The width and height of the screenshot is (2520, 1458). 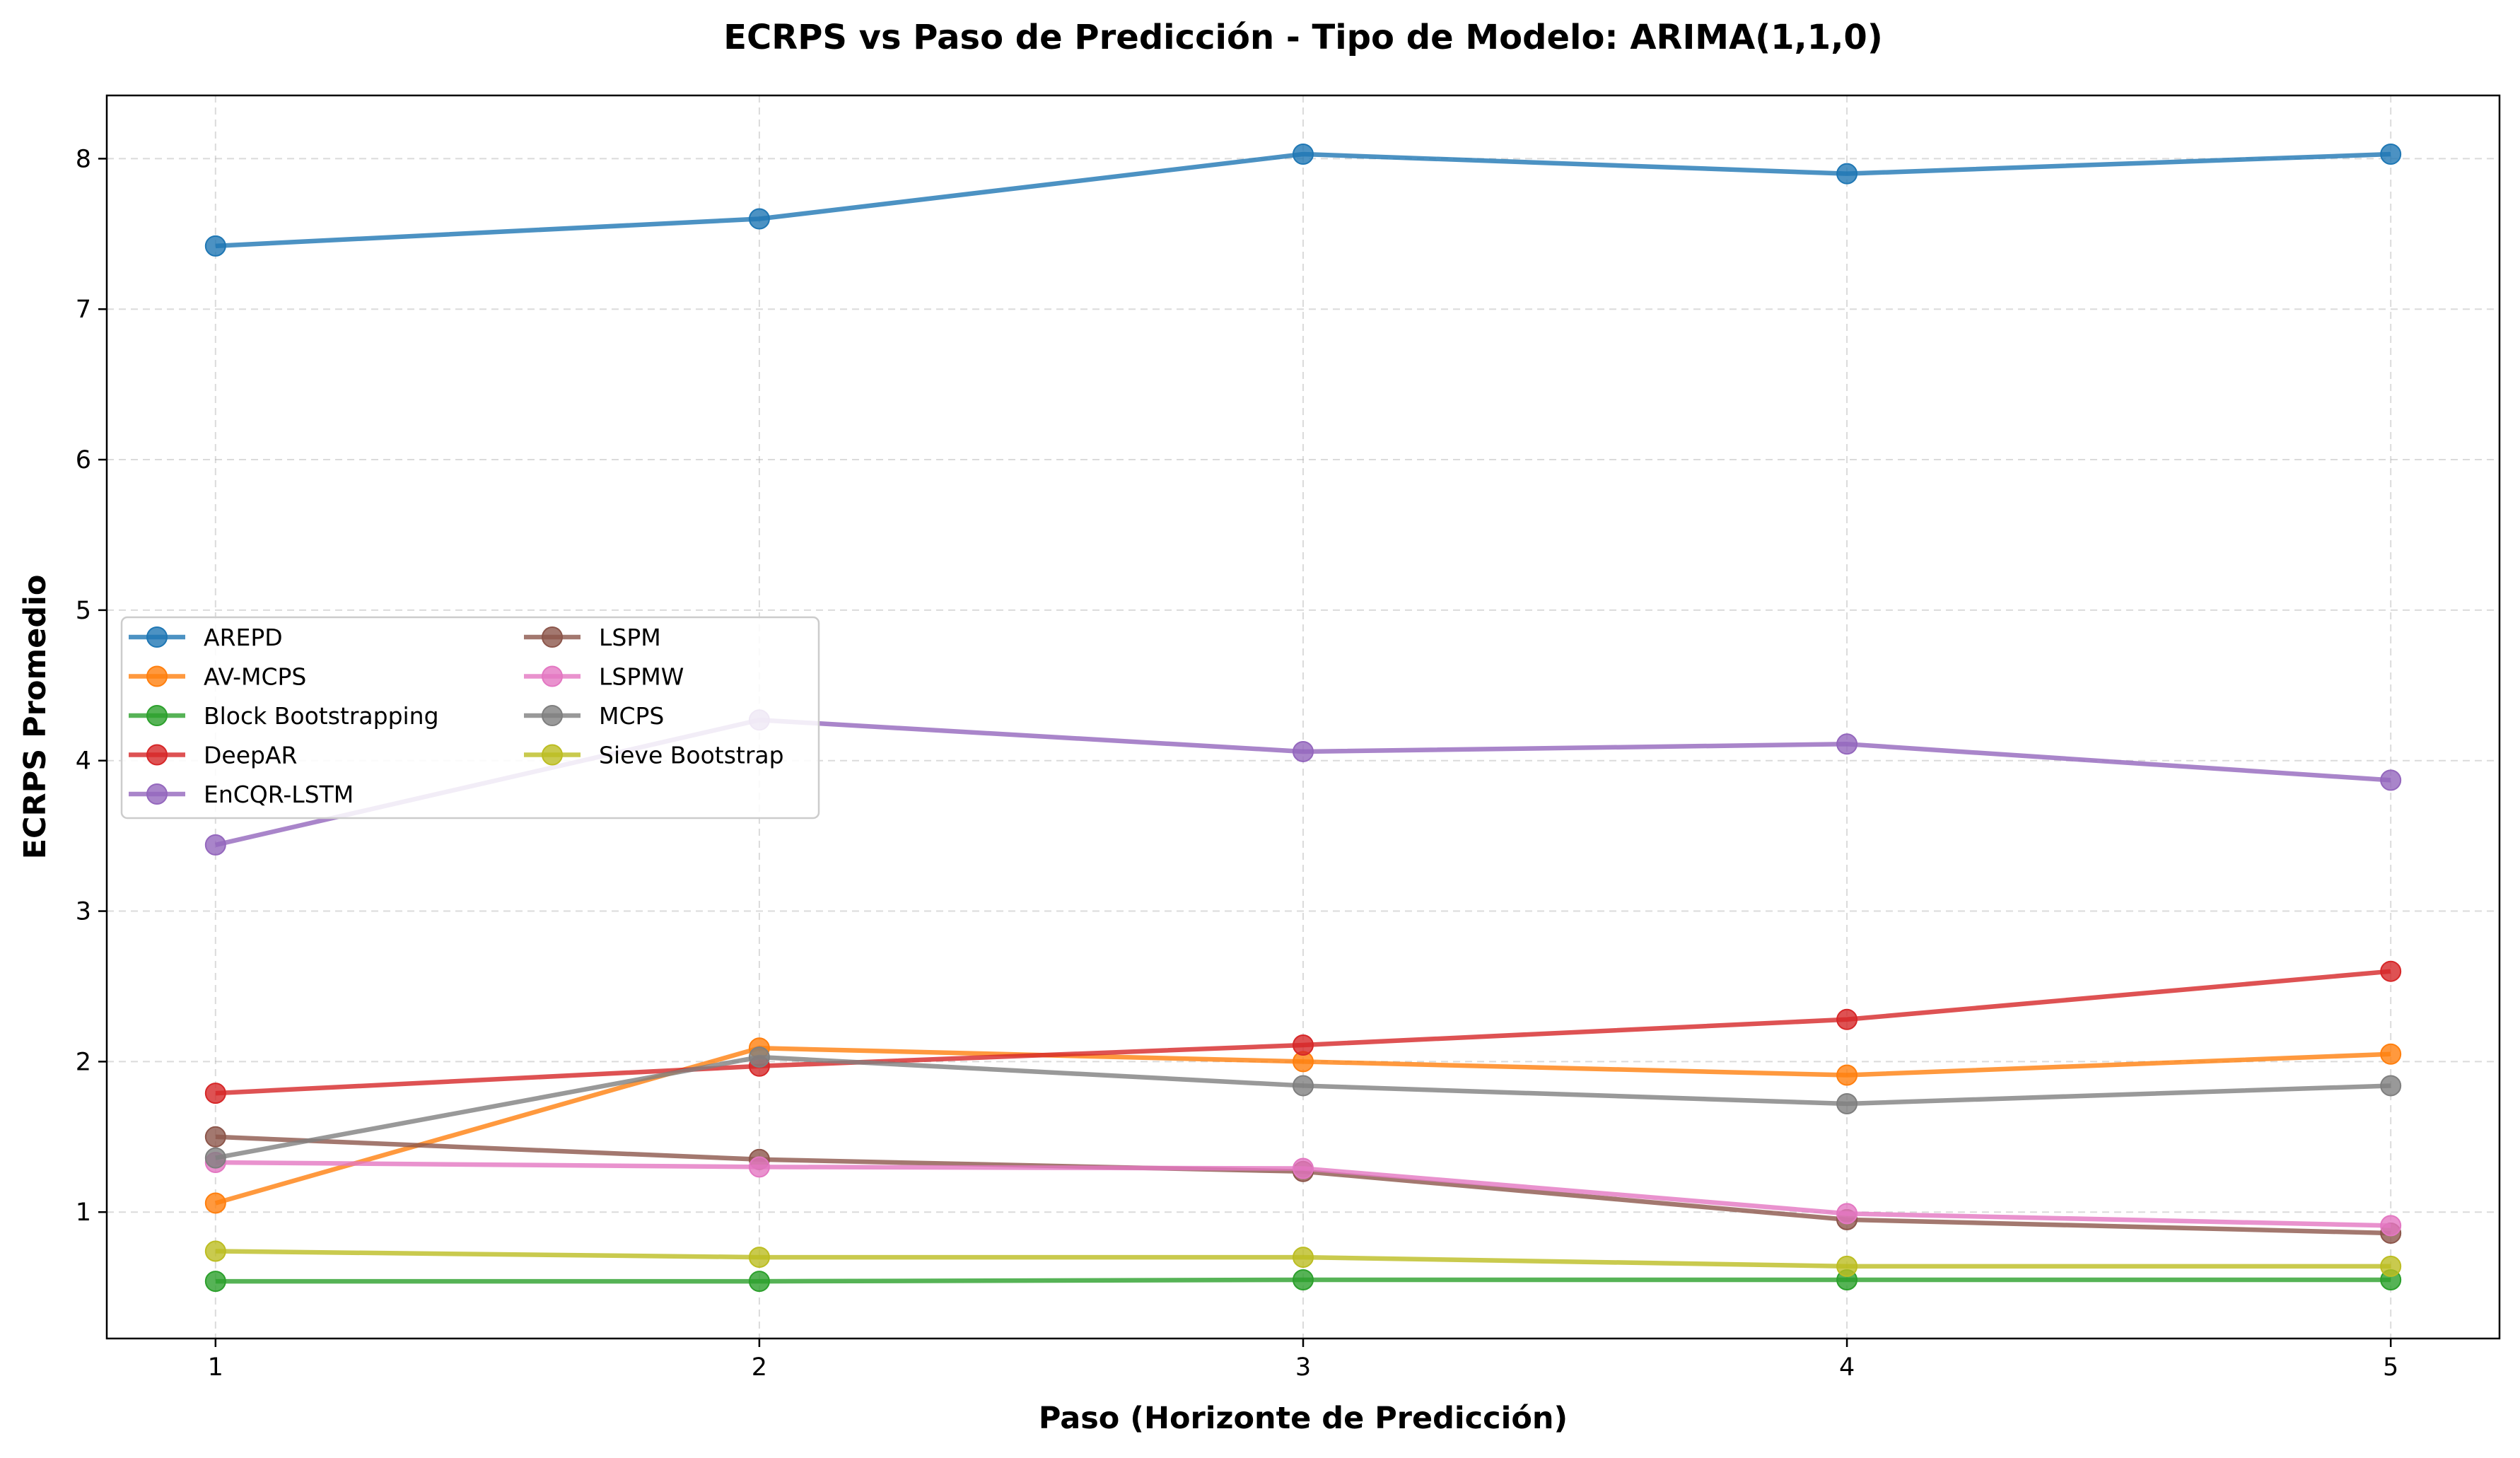 I want to click on legend-label: MCPS, so click(x=631, y=716).